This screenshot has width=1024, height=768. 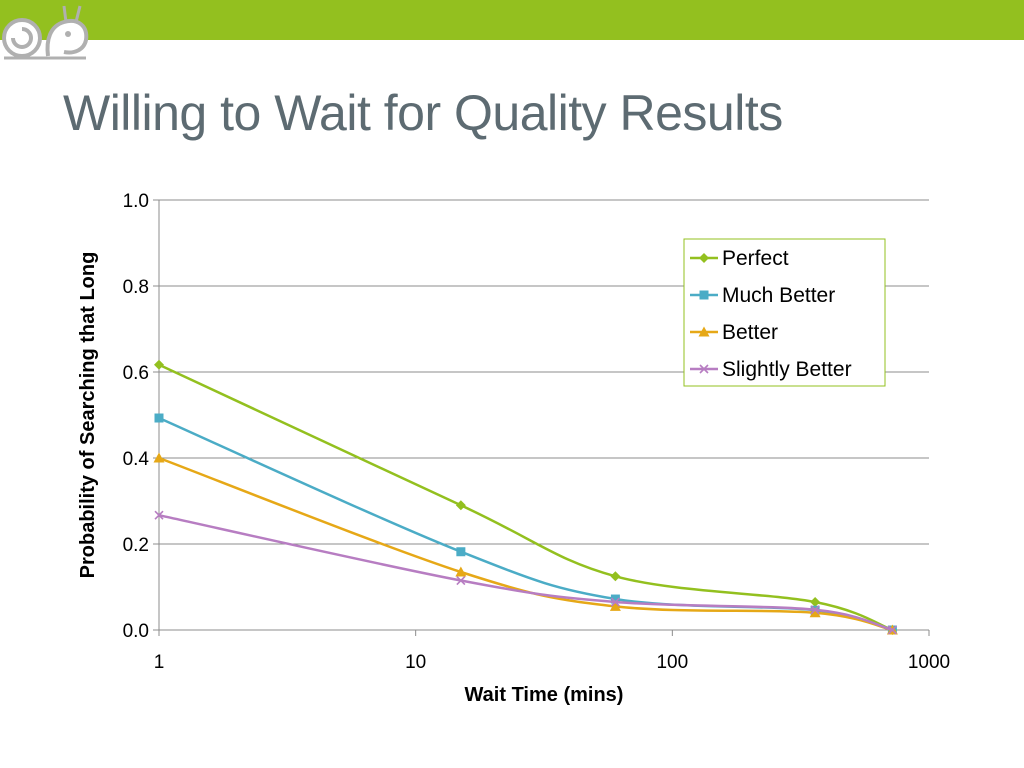 What do you see at coordinates (136, 459) in the screenshot?
I see `y-tick-label: 0.4` at bounding box center [136, 459].